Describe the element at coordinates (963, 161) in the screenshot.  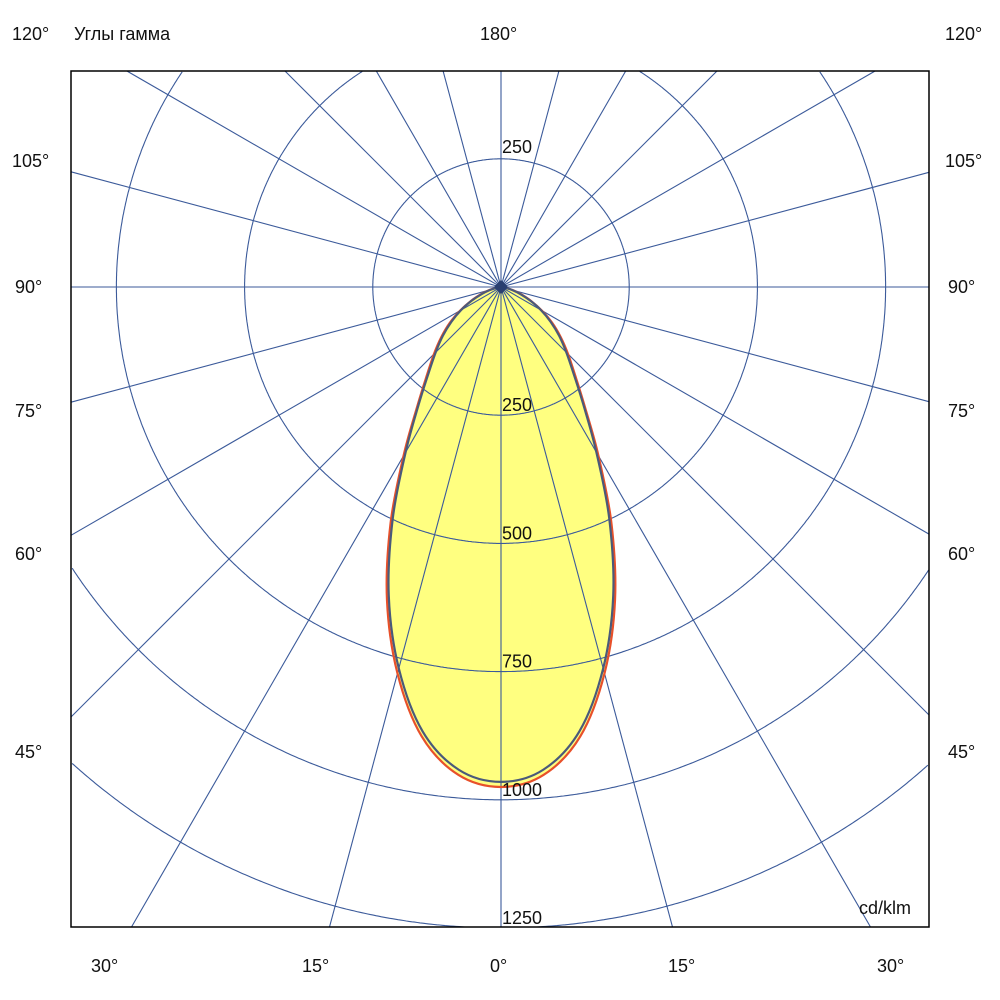
I see `right-angle-label: 105°` at that location.